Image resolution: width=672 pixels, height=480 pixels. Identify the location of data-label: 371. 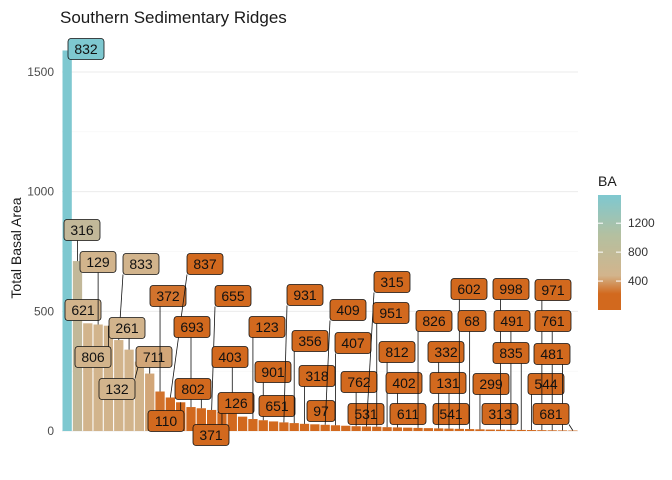
(211, 428).